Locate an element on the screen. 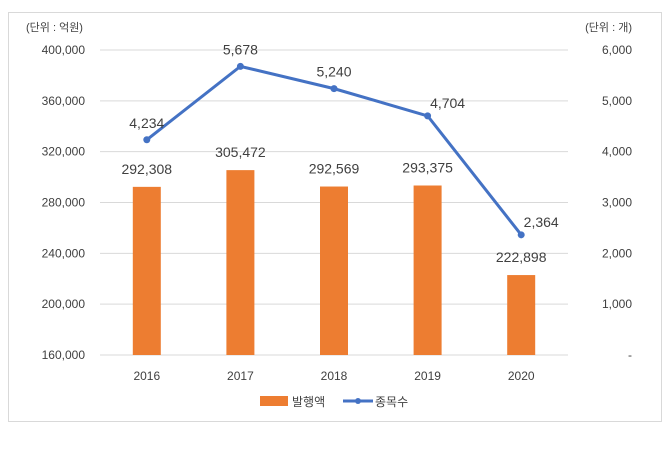 The height and width of the screenshot is (449, 670). right-tick-label: 3,000 is located at coordinates (617, 203).